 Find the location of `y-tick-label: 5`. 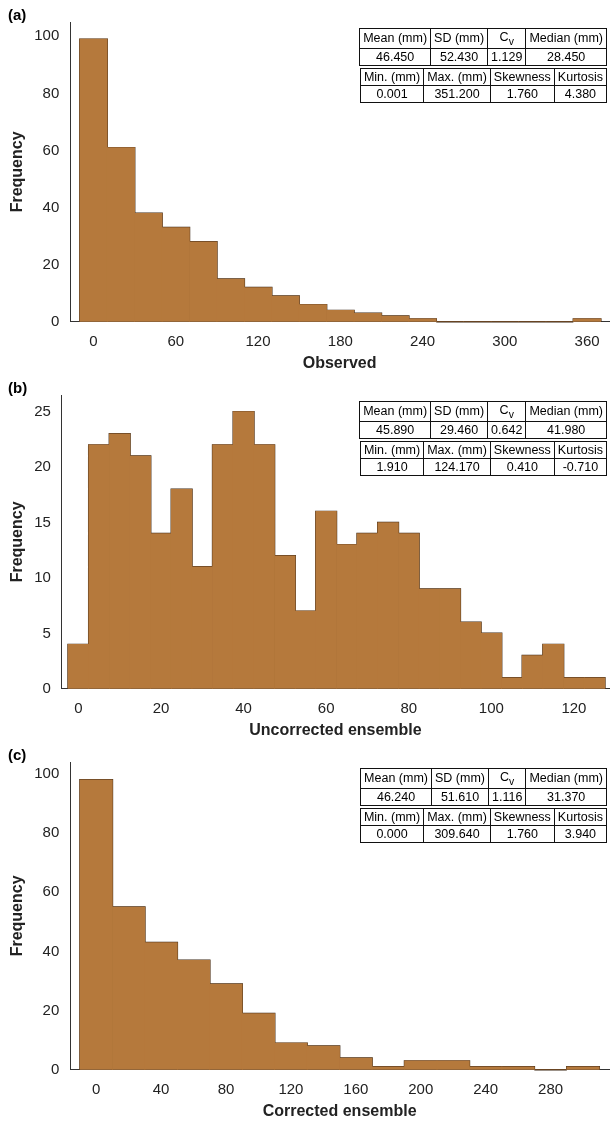

y-tick-label: 5 is located at coordinates (46, 632).